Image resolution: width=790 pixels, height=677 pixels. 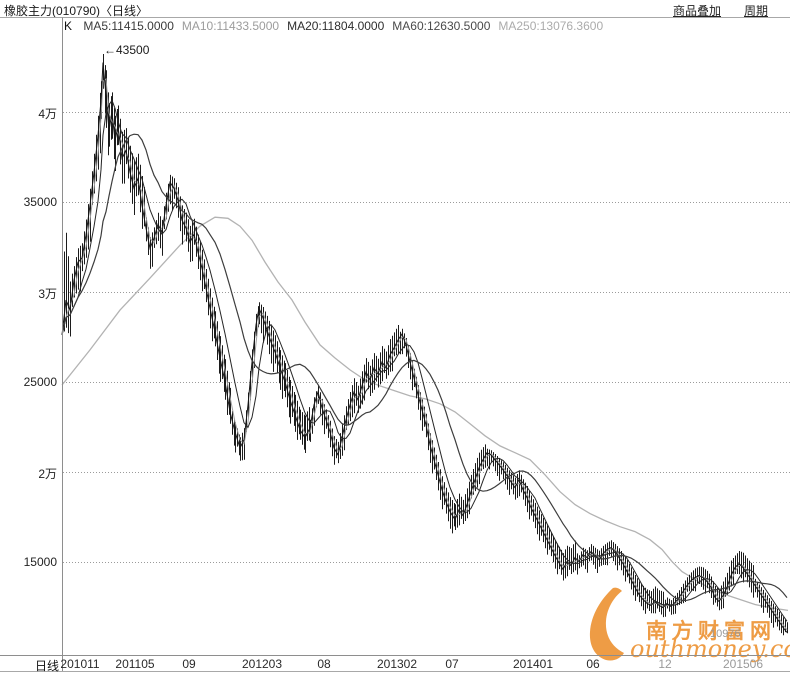 I want to click on indicator-ma5: MA5:11415.0000, so click(x=128, y=26).